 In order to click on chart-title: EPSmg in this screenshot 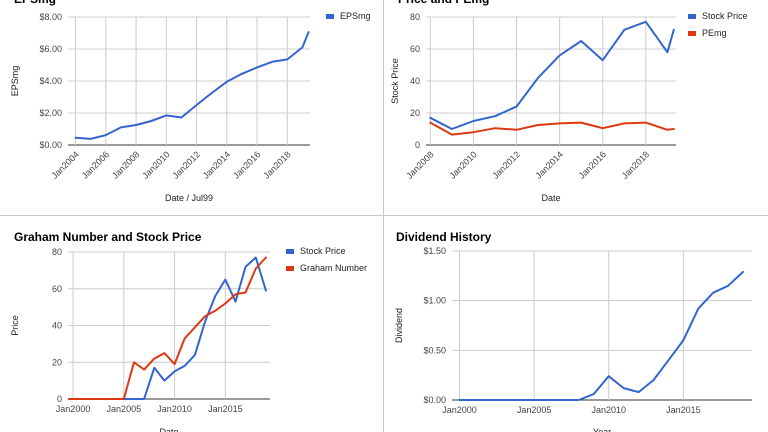, I will do `click(35, 3)`.